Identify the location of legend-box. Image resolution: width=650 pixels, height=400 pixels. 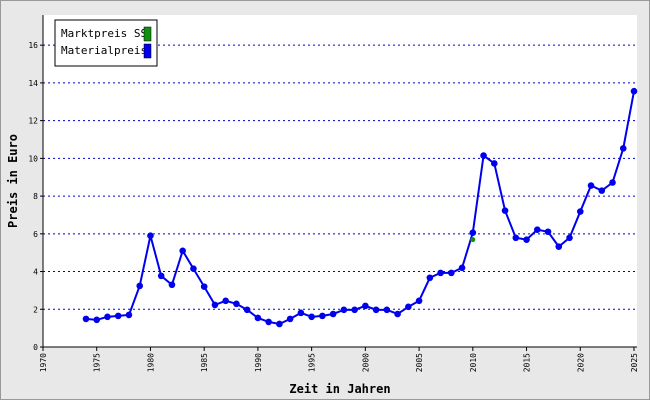
(106, 43).